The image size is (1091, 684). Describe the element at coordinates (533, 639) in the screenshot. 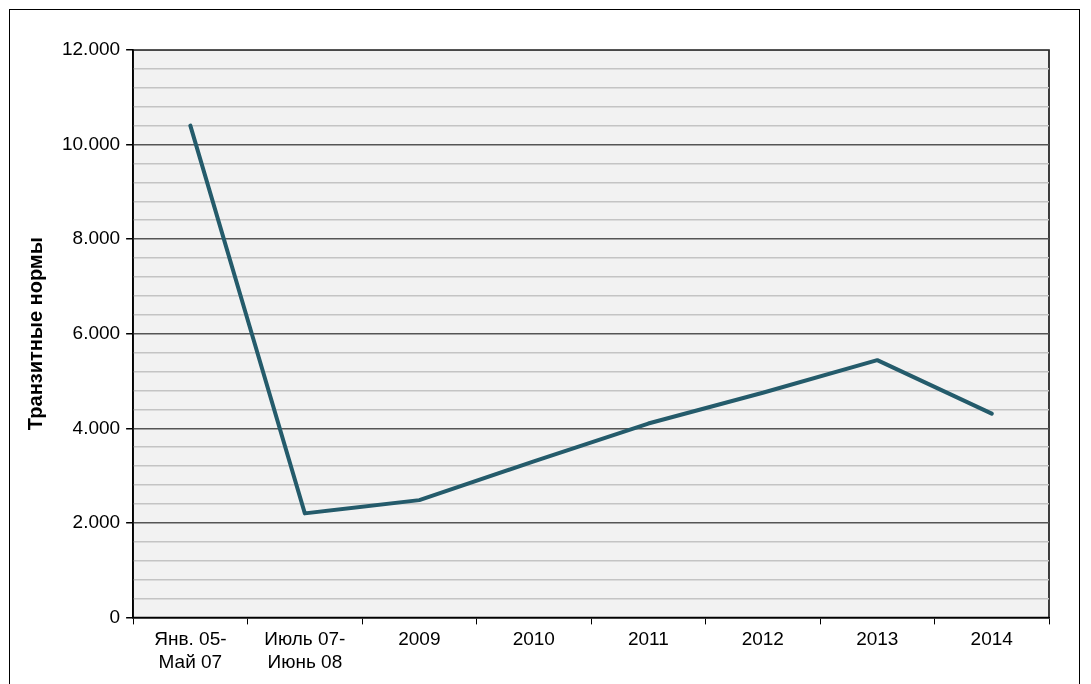

I see `x-tick-label: 2010` at that location.